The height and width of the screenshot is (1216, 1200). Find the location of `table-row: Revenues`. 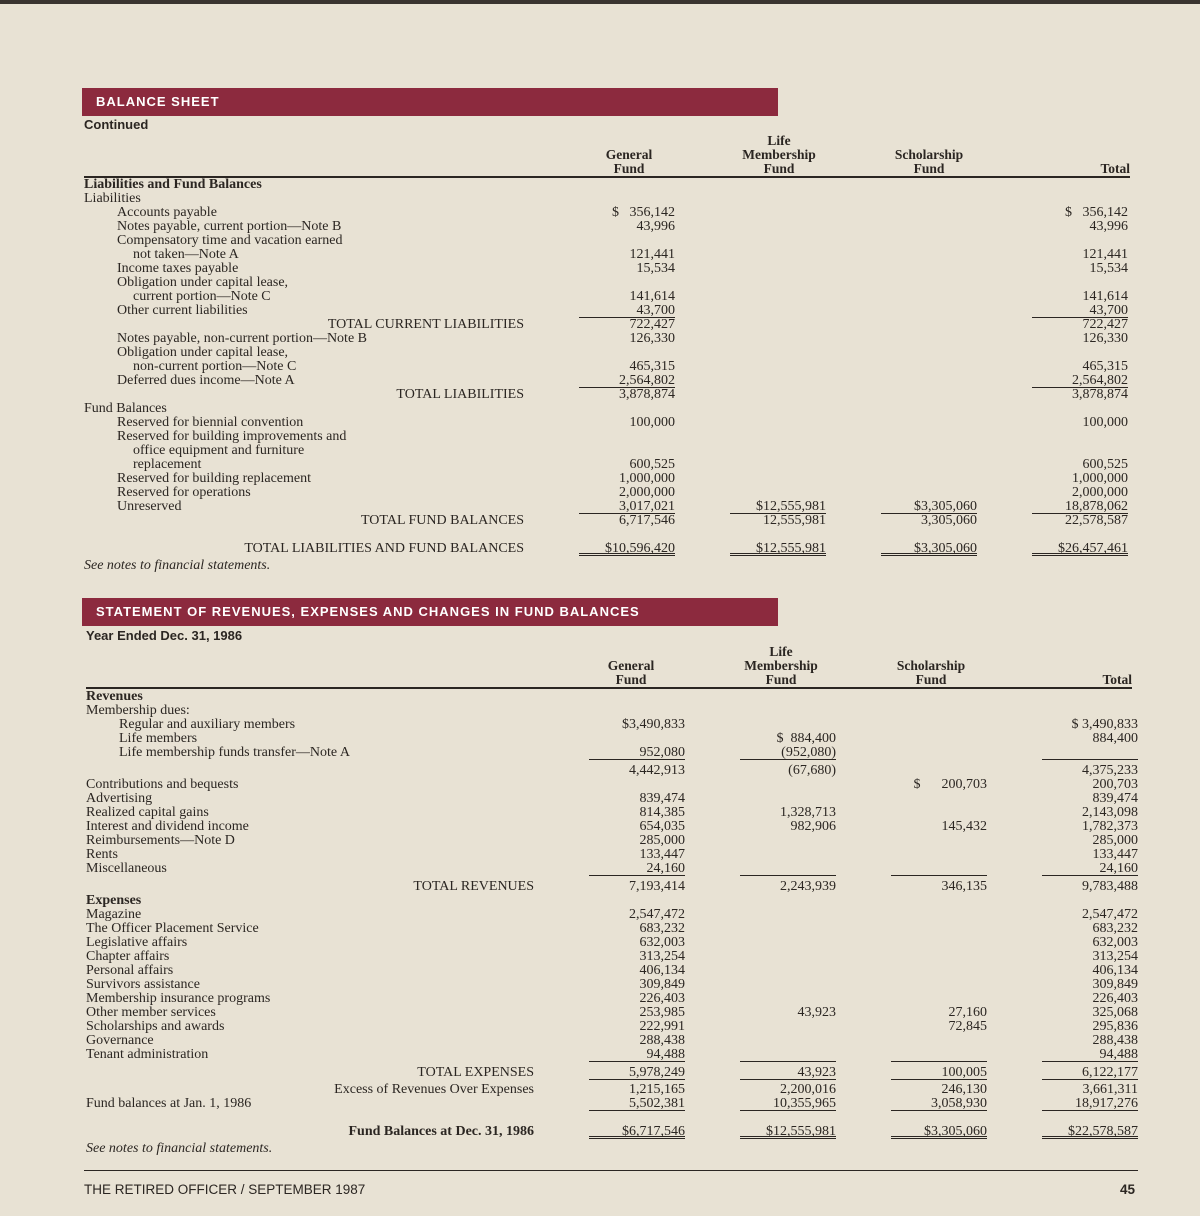

table-row: Revenues is located at coordinates (612, 697).